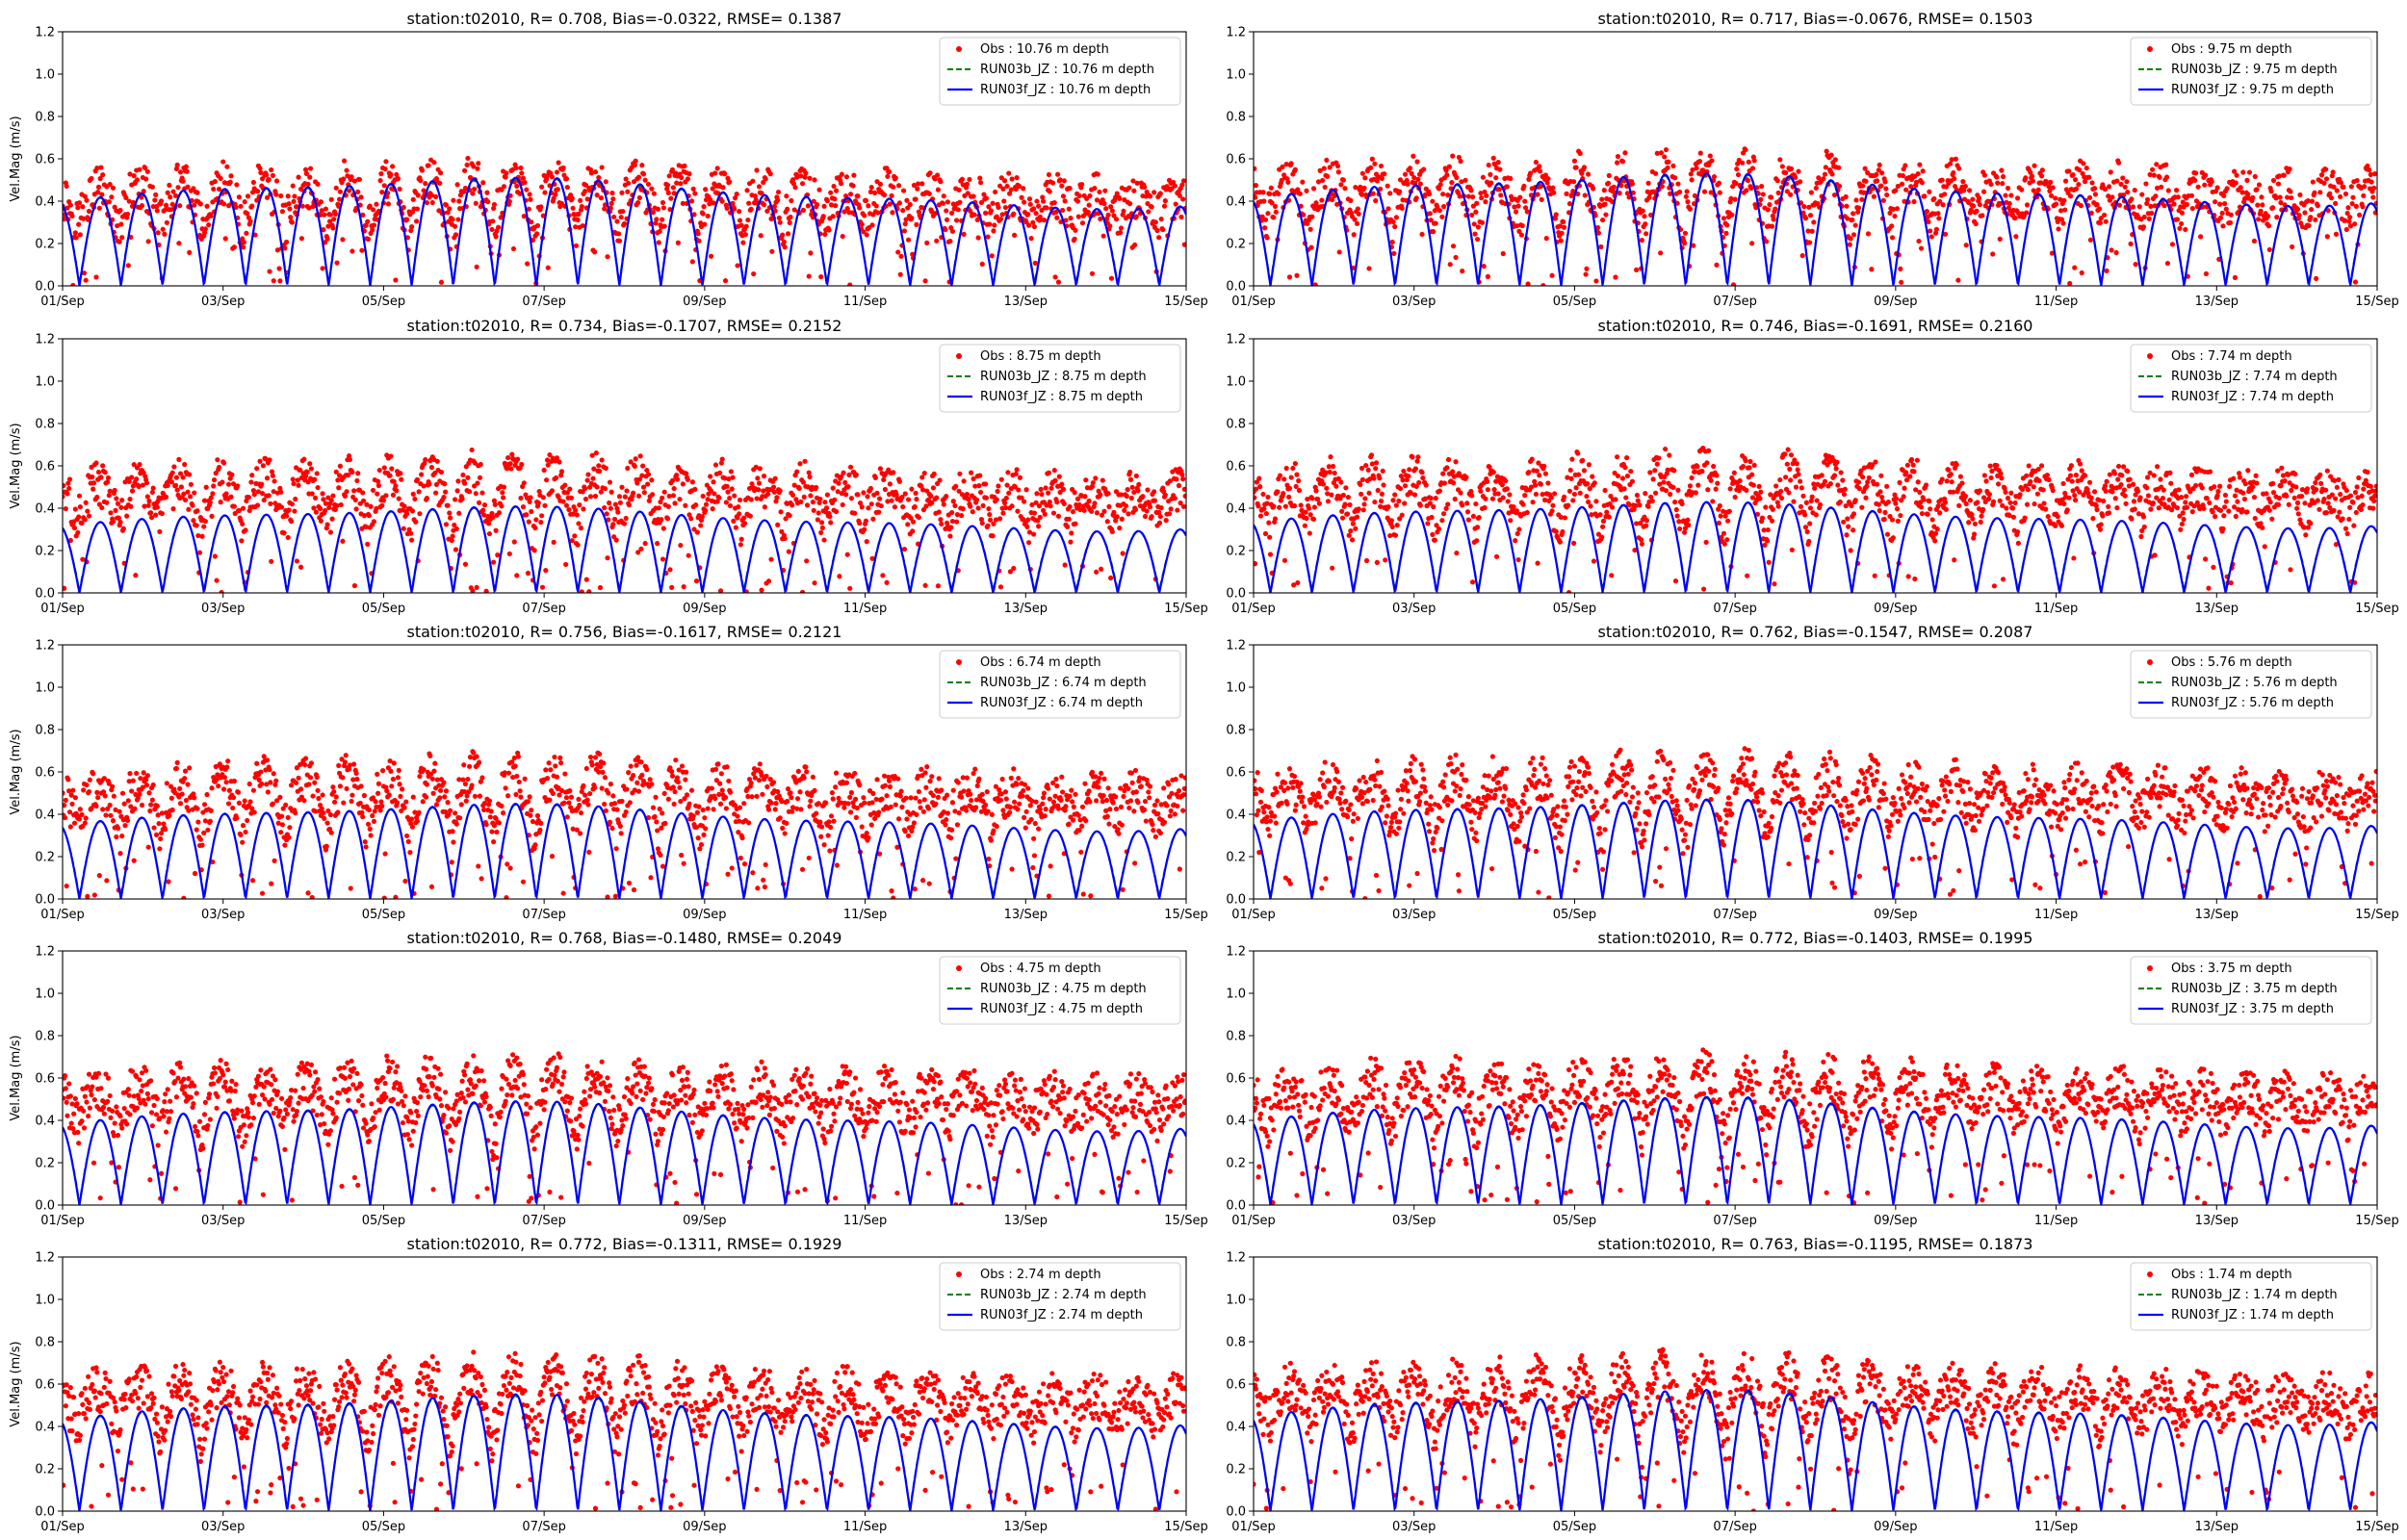 This screenshot has width=2407, height=1540. What do you see at coordinates (1060, 71) in the screenshot?
I see `legend-box` at bounding box center [1060, 71].